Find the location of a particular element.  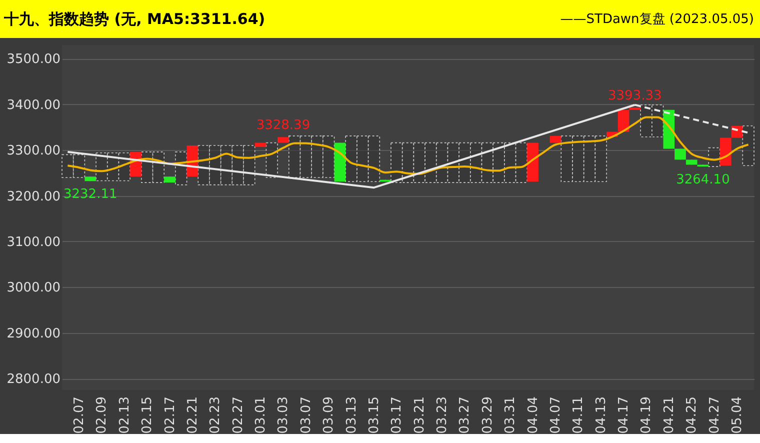

y-tick-label: 3100.00 is located at coordinates (33, 242).